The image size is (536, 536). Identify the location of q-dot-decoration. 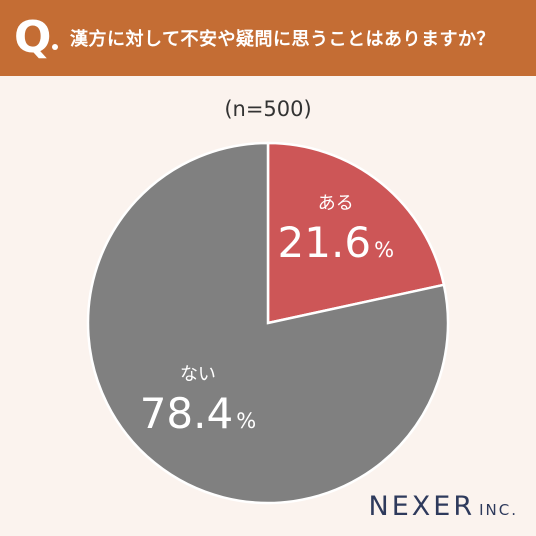
(55, 47).